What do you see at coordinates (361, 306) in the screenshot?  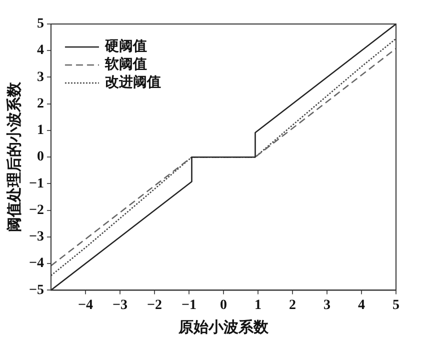 I see `x-tick-label: 4` at bounding box center [361, 306].